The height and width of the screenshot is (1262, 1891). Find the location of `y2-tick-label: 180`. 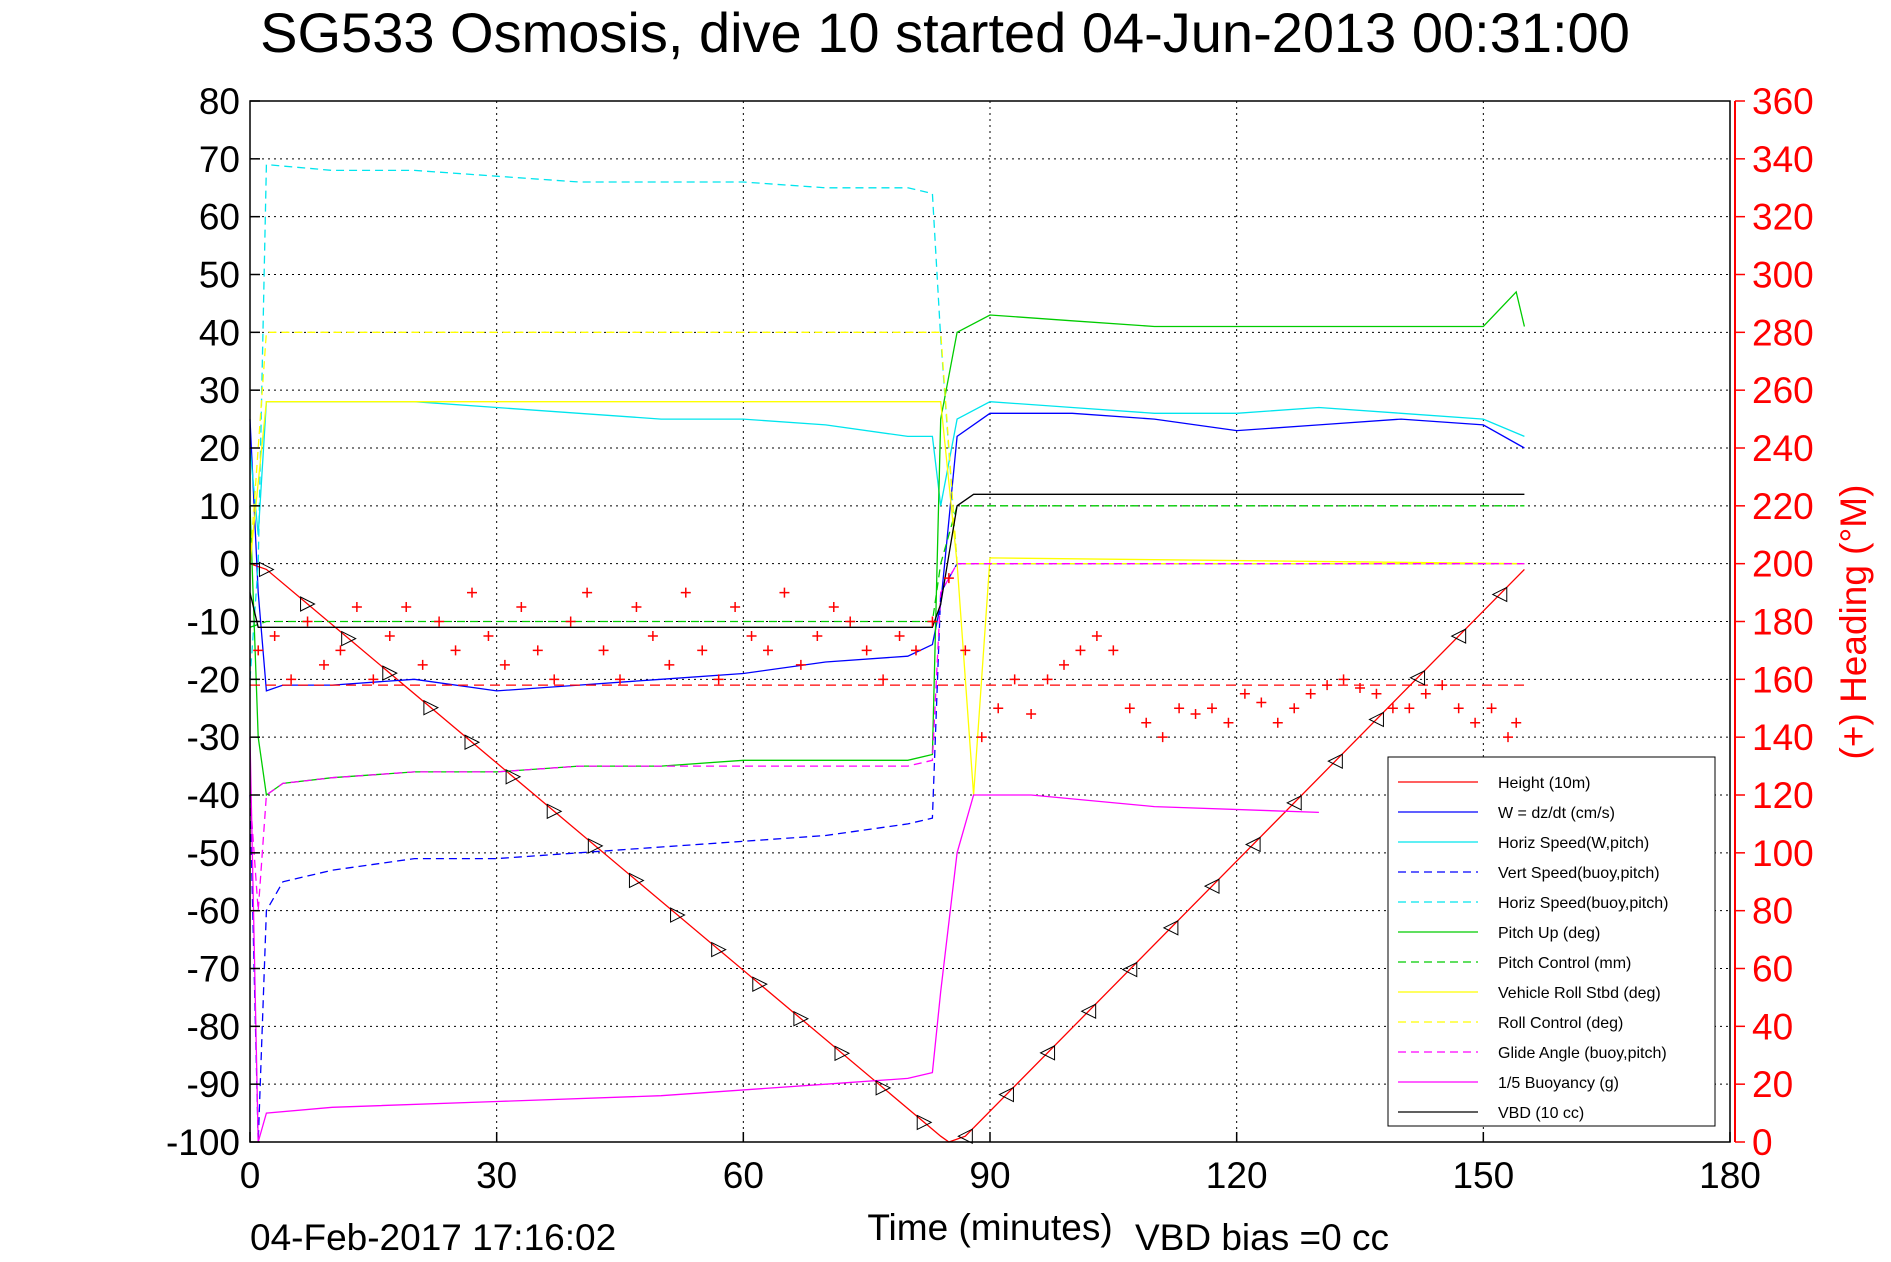

y2-tick-label: 180 is located at coordinates (1783, 622).